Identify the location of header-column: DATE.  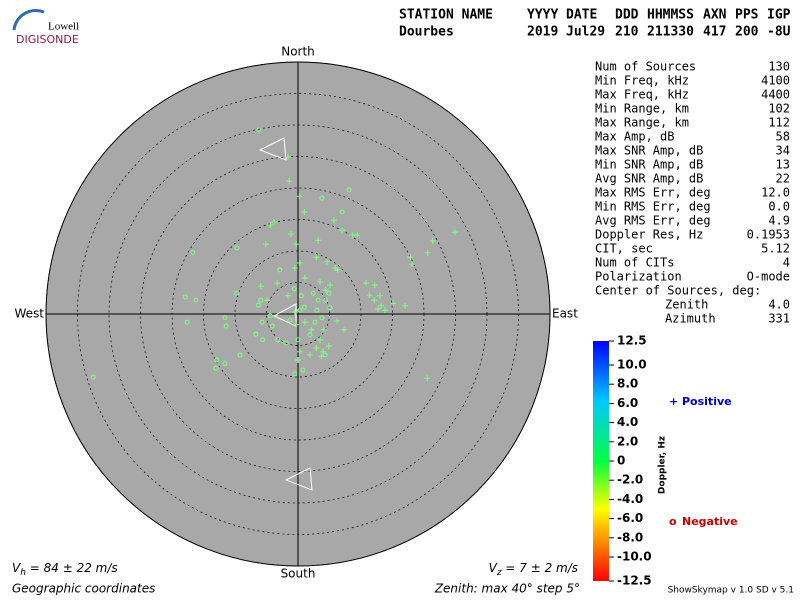
(581, 15).